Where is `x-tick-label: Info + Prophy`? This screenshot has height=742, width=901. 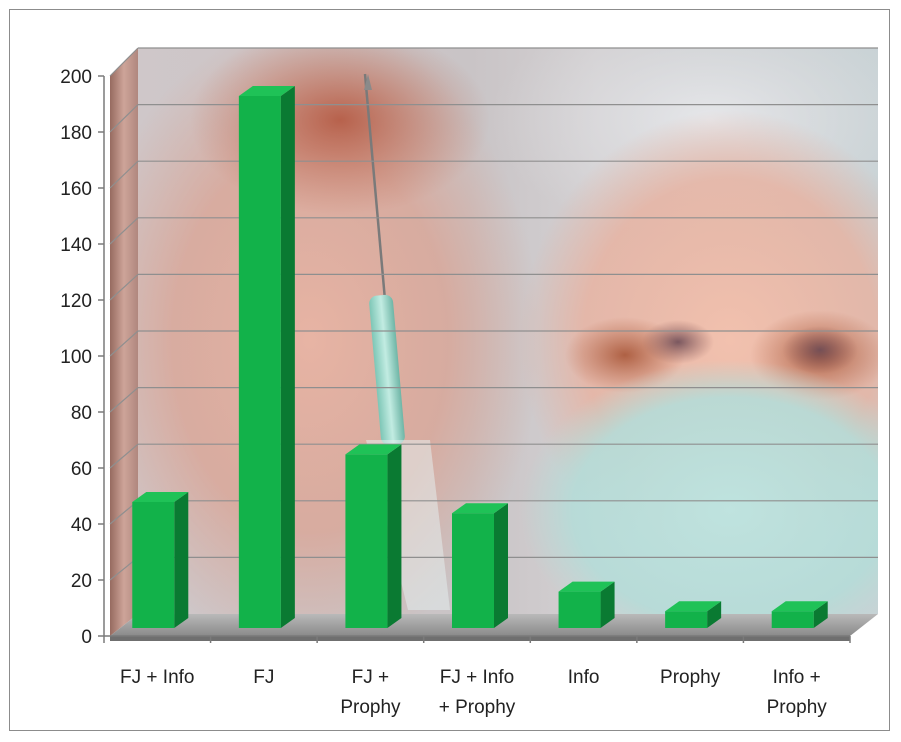
x-tick-label: Info + Prophy is located at coordinates (797, 692).